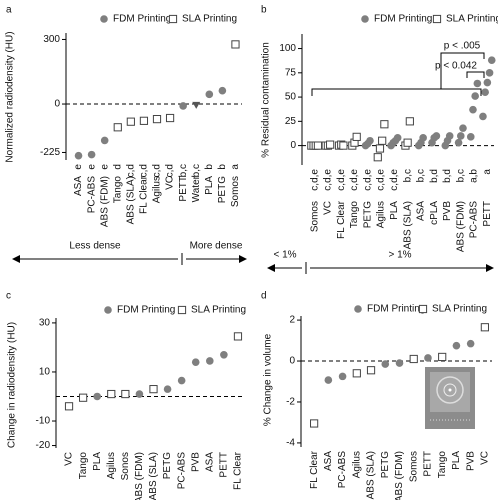 This screenshot has width=498, height=500. What do you see at coordinates (125, 466) in the screenshot?
I see `x-tick-label: Sonos` at bounding box center [125, 466].